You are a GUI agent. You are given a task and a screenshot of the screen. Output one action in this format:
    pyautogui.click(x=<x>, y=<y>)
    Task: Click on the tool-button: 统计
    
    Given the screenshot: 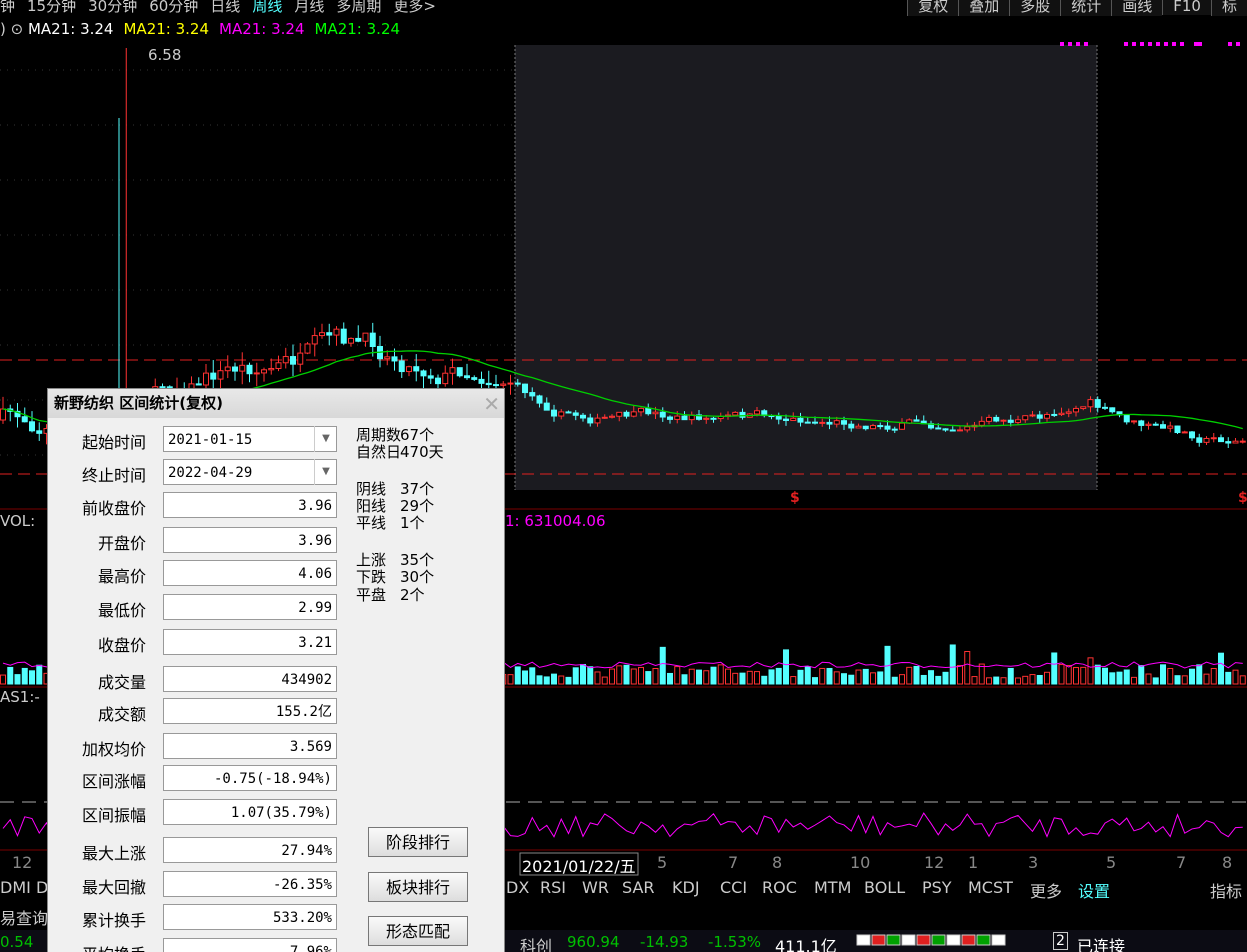 What is the action you would take?
    pyautogui.click(x=1086, y=8)
    